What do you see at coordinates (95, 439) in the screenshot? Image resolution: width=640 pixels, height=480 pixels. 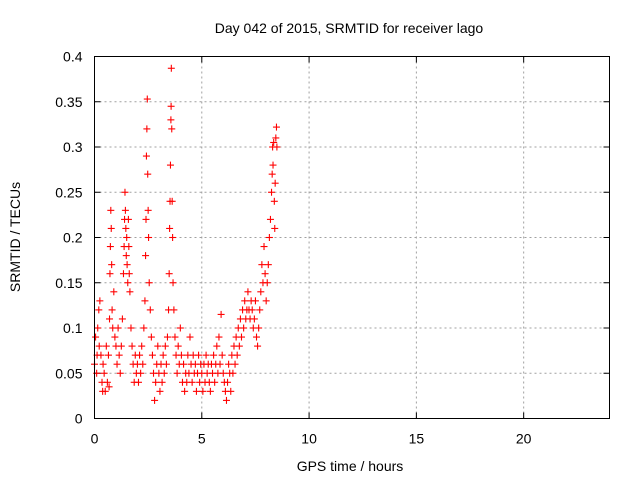 I see `x-tick-label: 0` at bounding box center [95, 439].